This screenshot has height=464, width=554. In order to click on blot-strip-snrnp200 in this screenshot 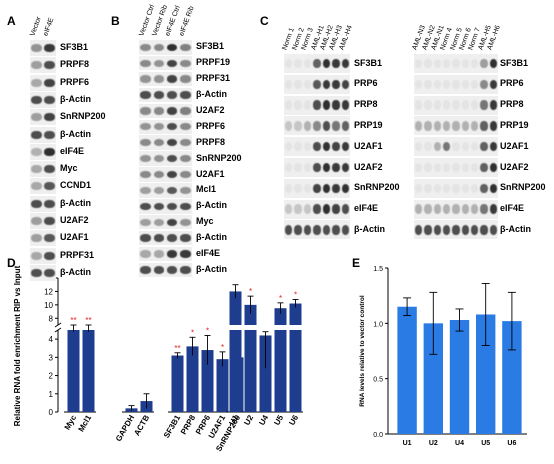, I will do `click(317, 188)`.